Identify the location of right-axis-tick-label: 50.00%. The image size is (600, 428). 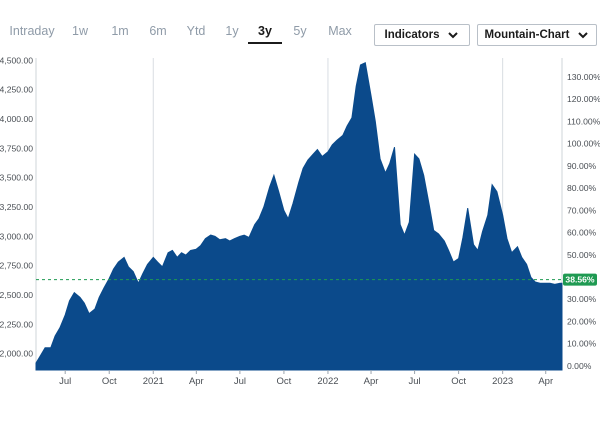
(582, 255).